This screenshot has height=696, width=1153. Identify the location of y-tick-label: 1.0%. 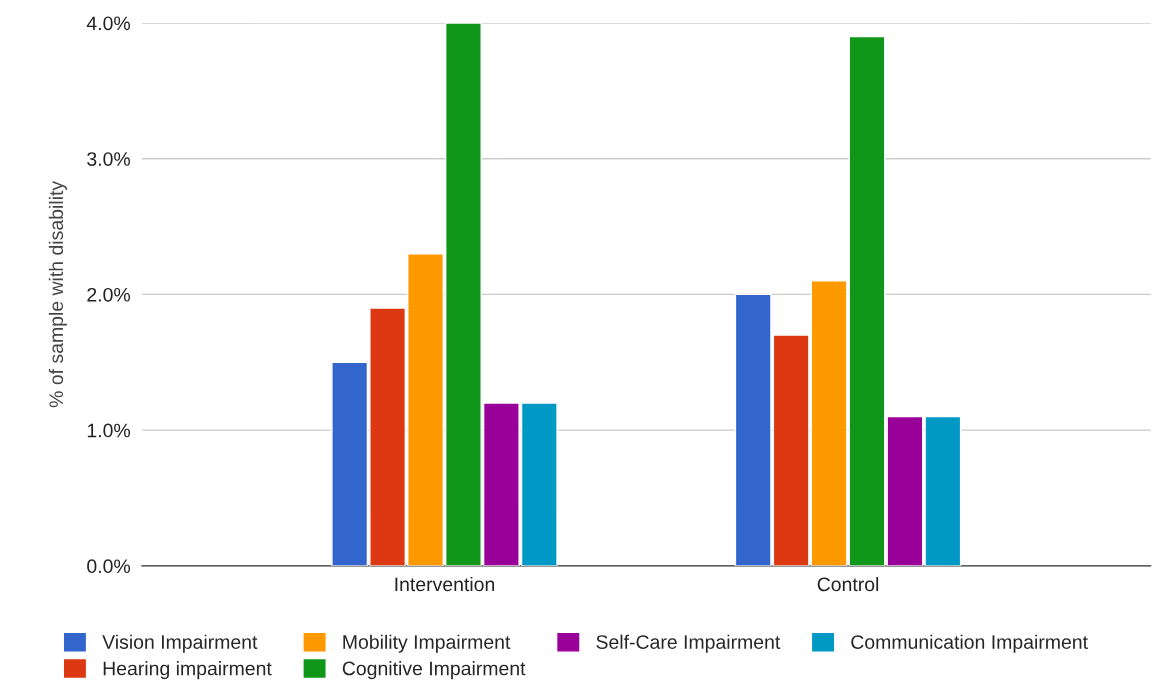
(109, 430).